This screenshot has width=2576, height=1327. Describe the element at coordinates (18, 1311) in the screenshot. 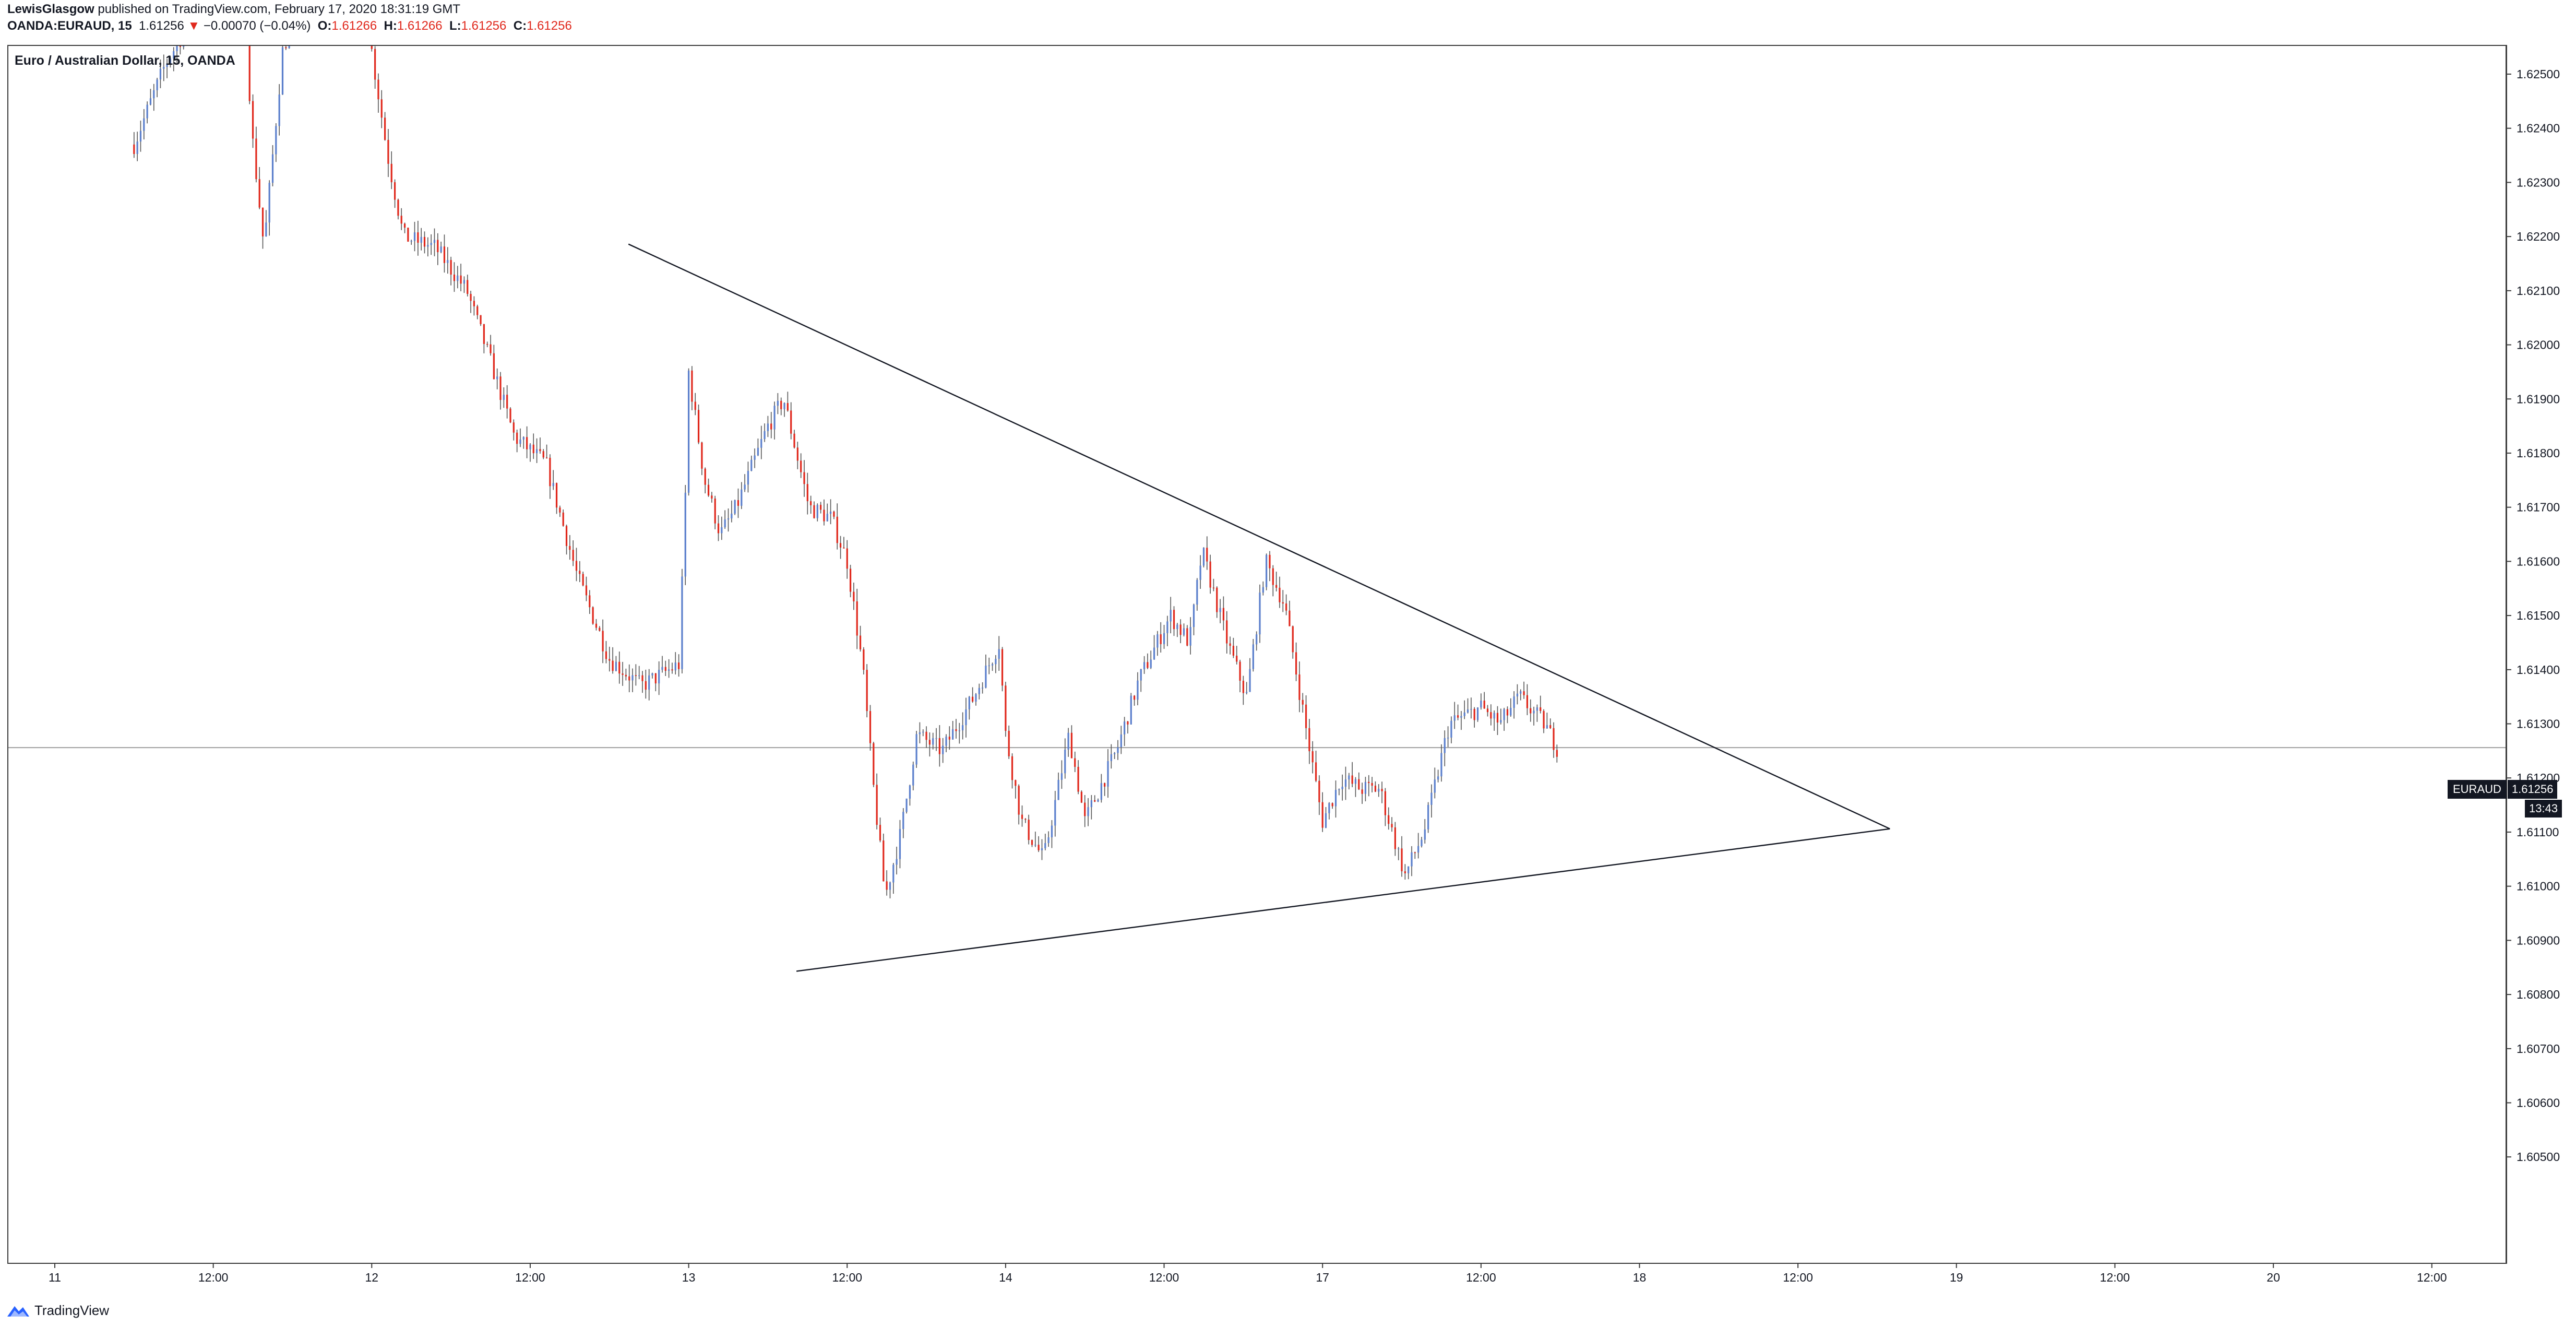

I see `tradingview-logo-icon` at that location.